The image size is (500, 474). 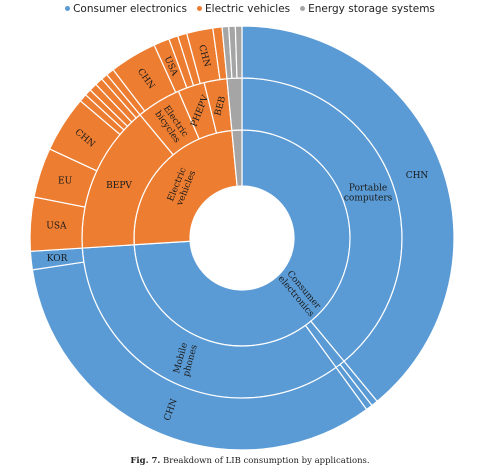 What do you see at coordinates (238, 52) in the screenshot?
I see `outer-ring-segment` at bounding box center [238, 52].